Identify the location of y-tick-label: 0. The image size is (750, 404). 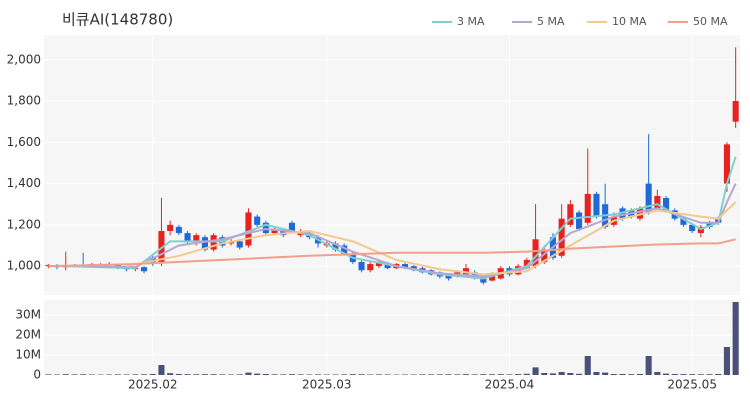
(37, 375).